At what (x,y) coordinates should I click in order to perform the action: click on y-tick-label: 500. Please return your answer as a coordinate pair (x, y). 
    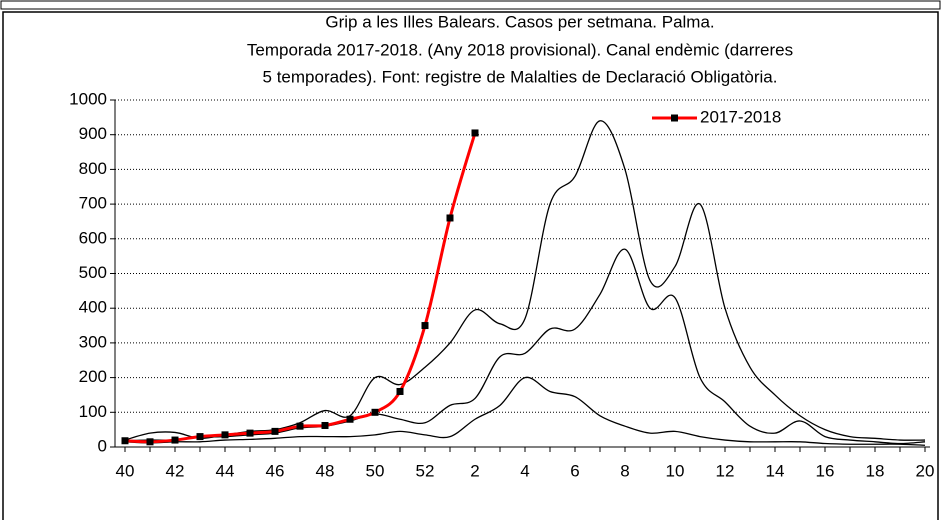
    Looking at the image, I should click on (93, 272).